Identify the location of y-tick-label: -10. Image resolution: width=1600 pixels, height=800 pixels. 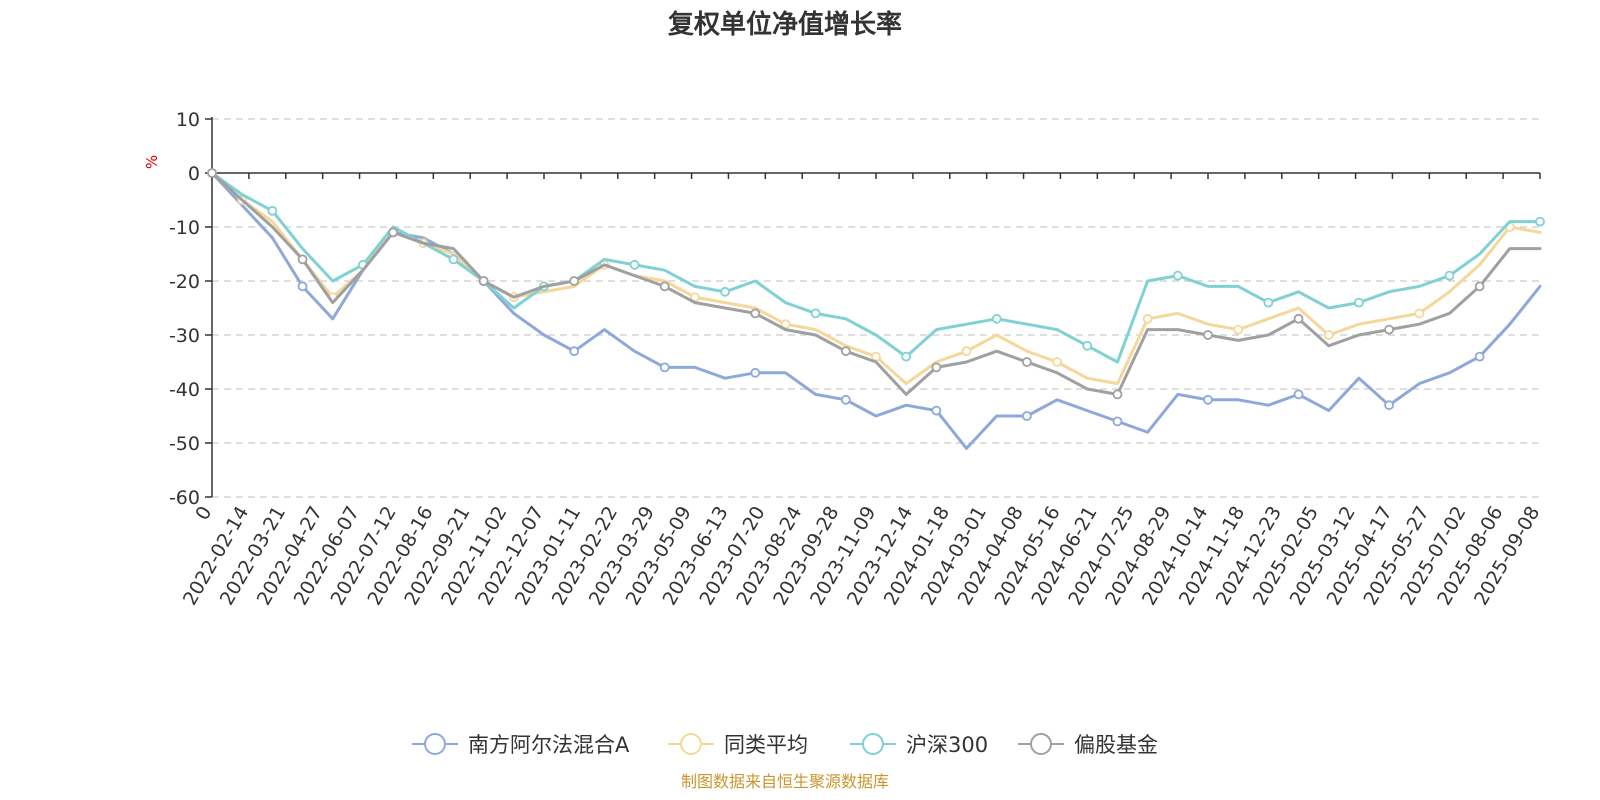
(184, 228).